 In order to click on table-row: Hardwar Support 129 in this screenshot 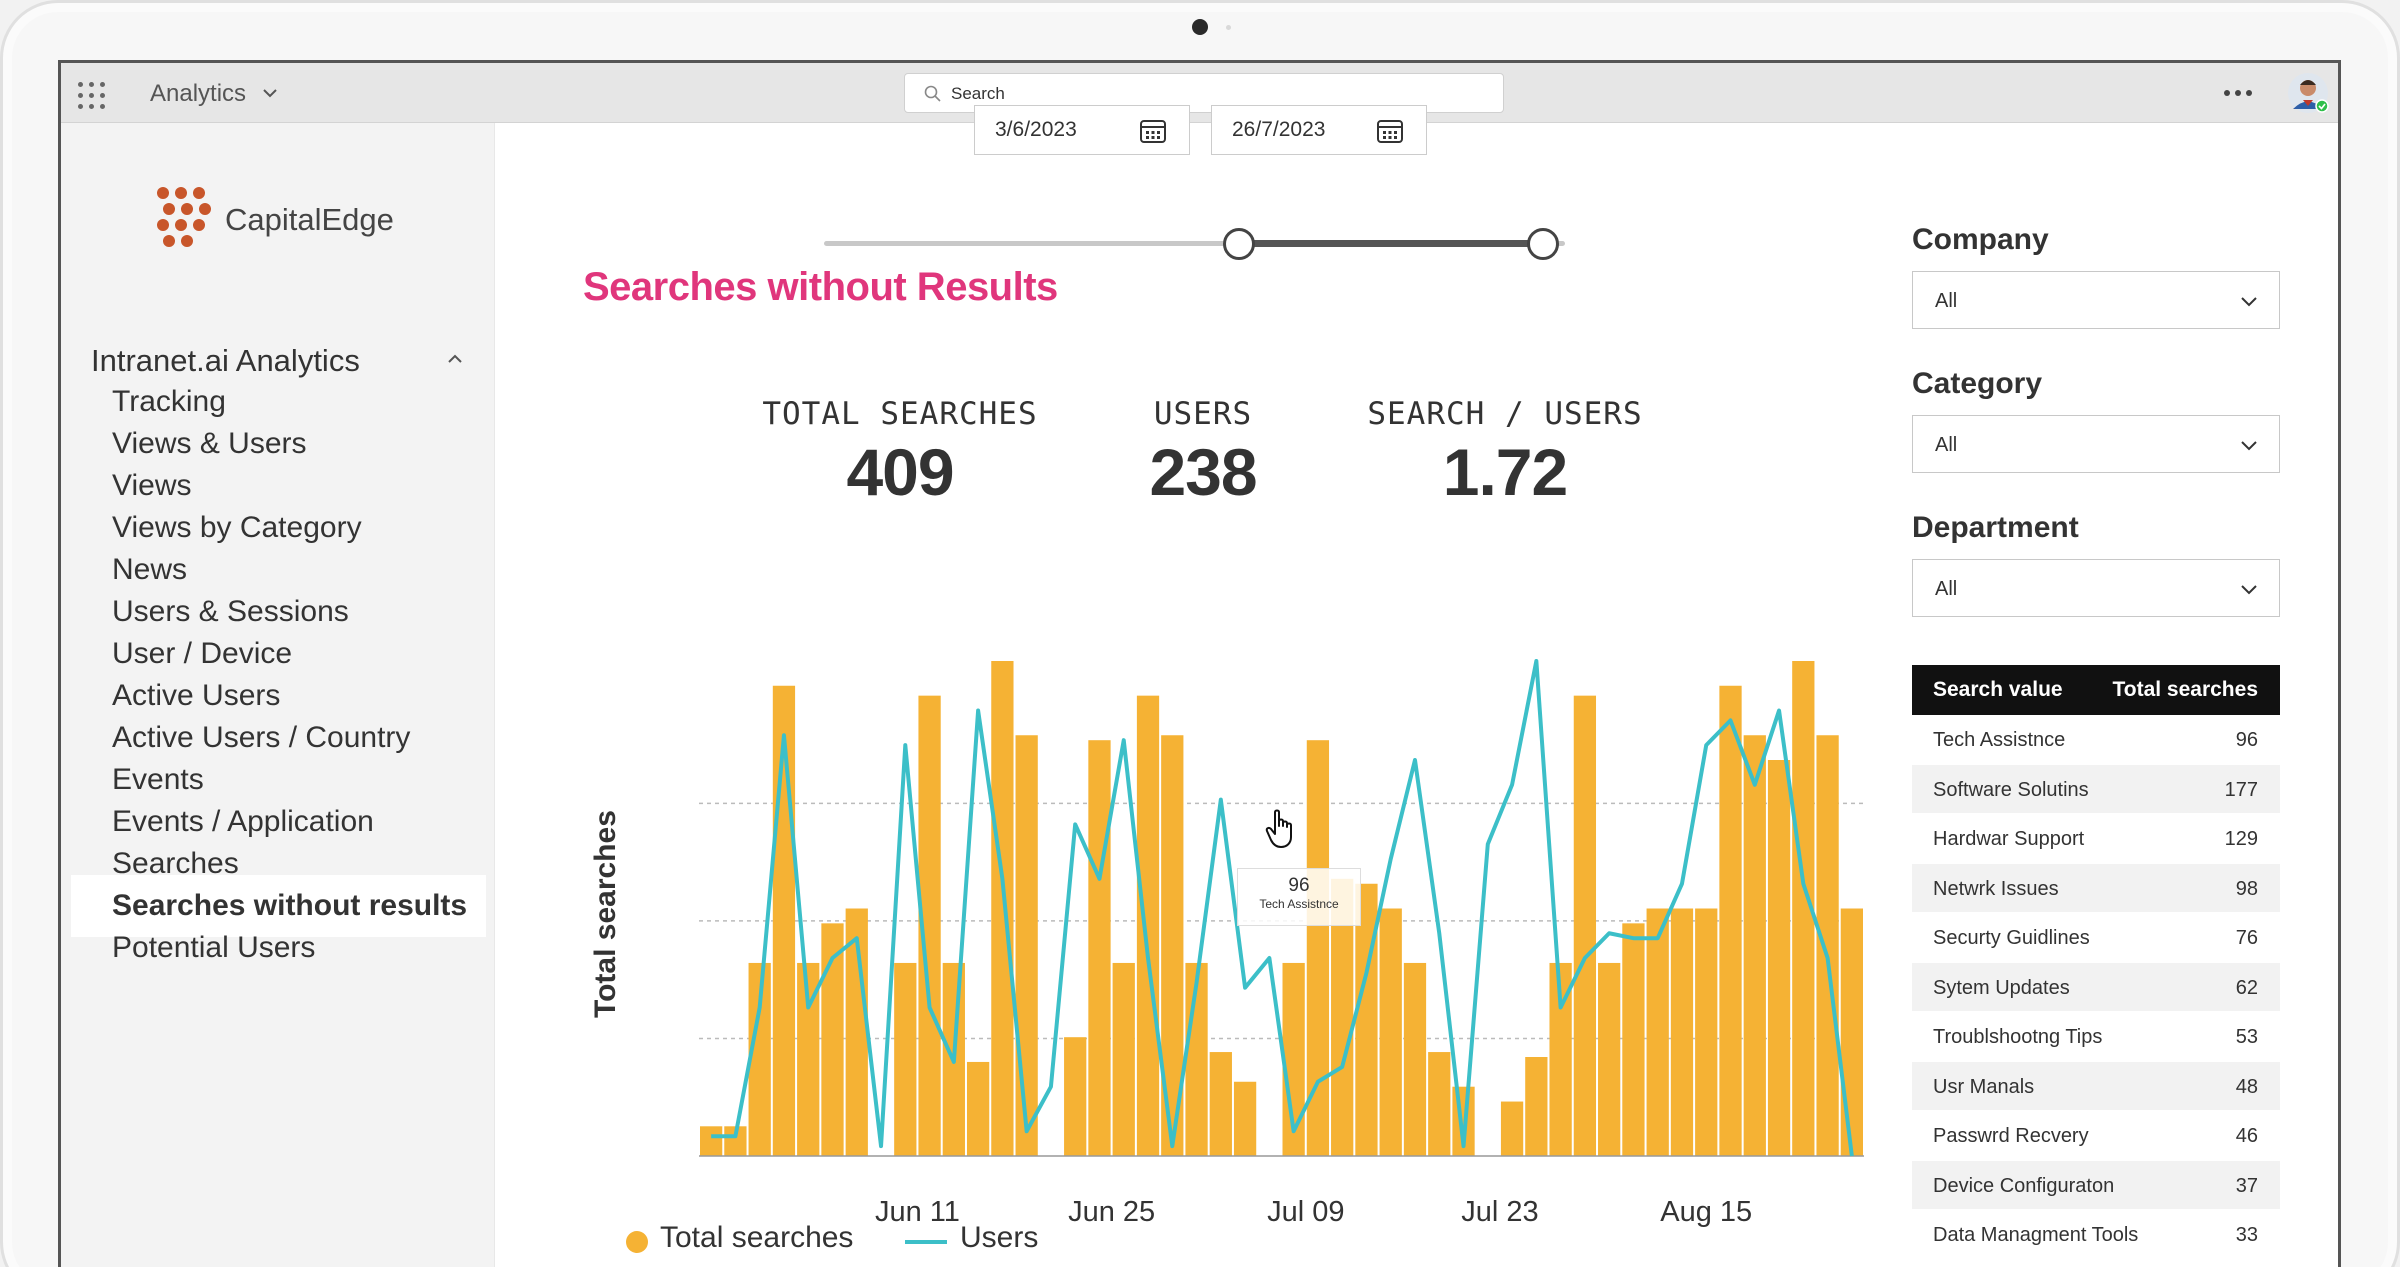, I will do `click(2096, 839)`.